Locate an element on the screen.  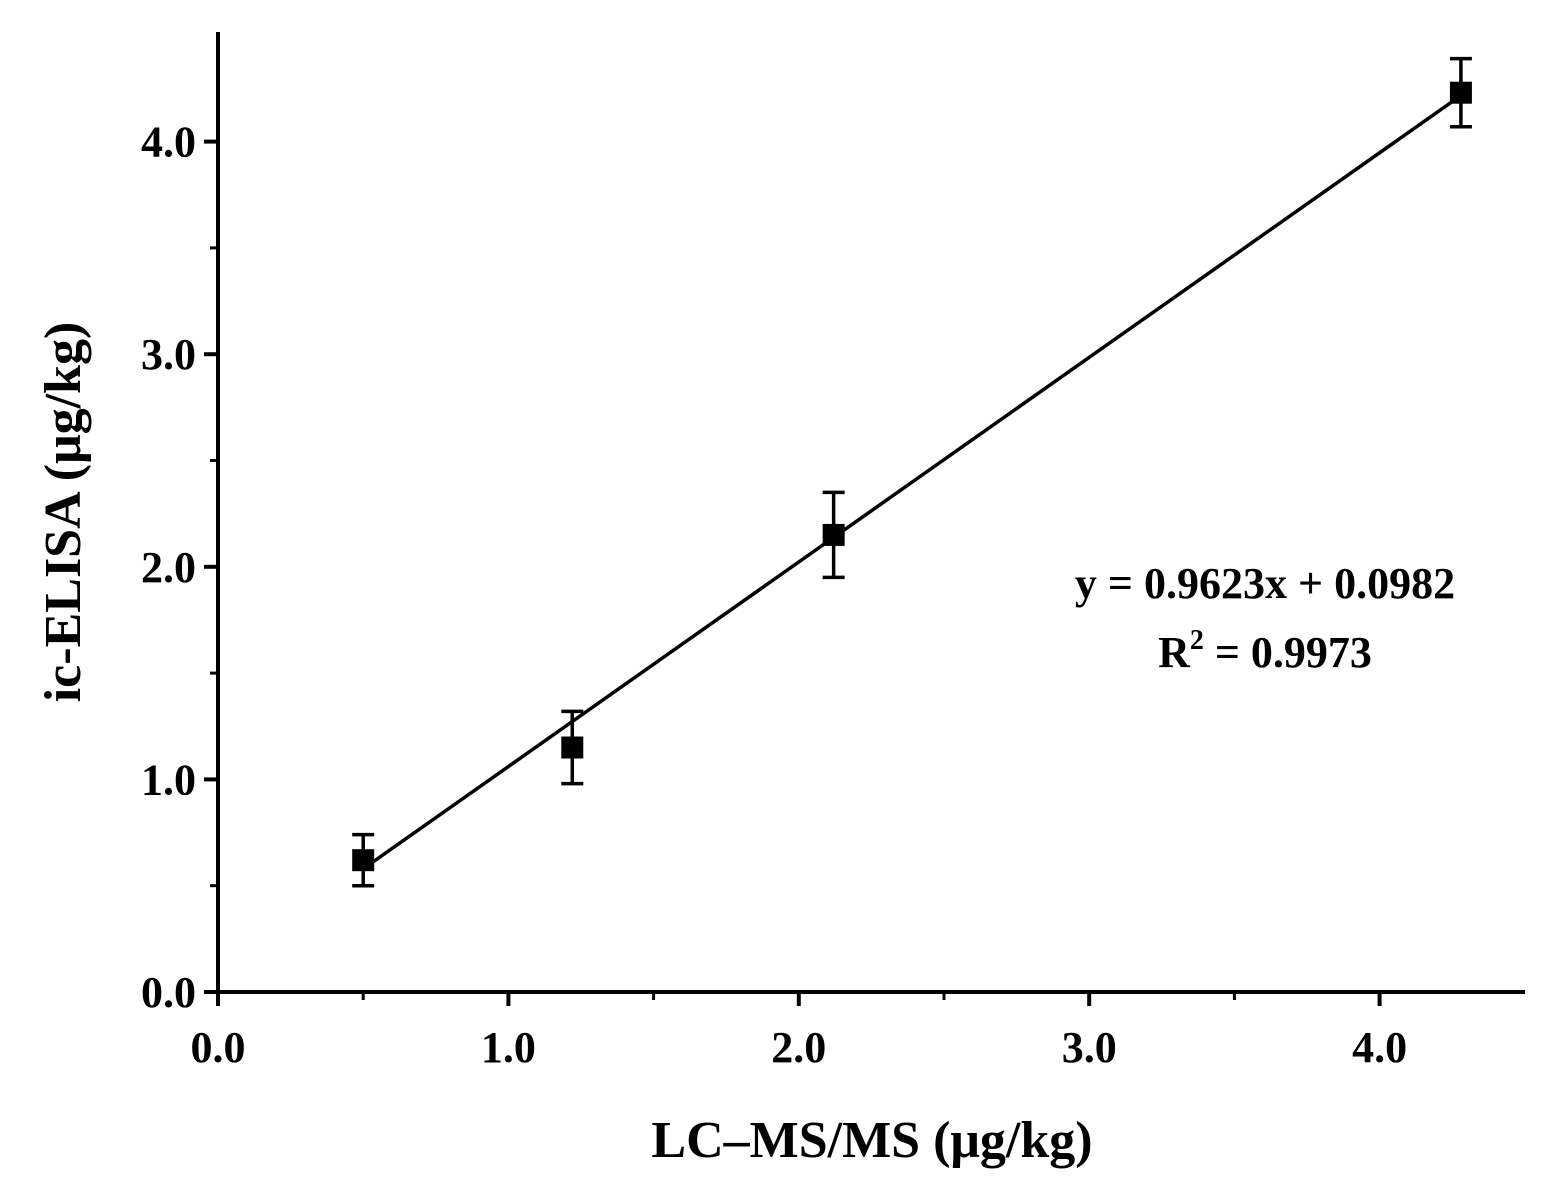
x-tick-label: 1.0 is located at coordinates (508, 1047).